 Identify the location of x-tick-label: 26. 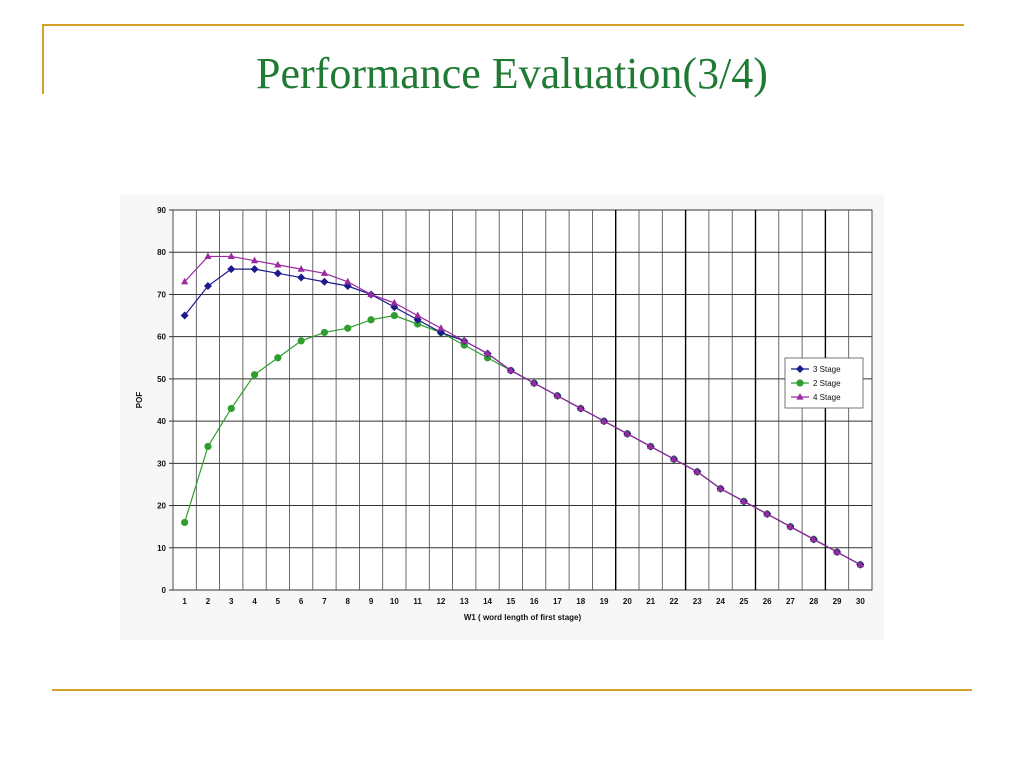
(767, 601).